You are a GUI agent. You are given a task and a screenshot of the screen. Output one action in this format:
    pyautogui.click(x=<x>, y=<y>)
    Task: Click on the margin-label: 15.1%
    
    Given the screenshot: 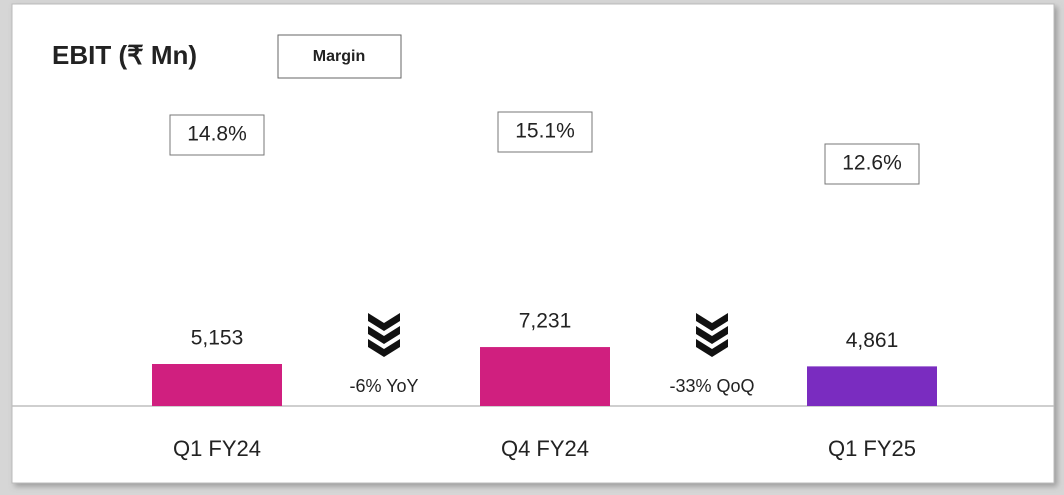 What is the action you would take?
    pyautogui.click(x=545, y=131)
    